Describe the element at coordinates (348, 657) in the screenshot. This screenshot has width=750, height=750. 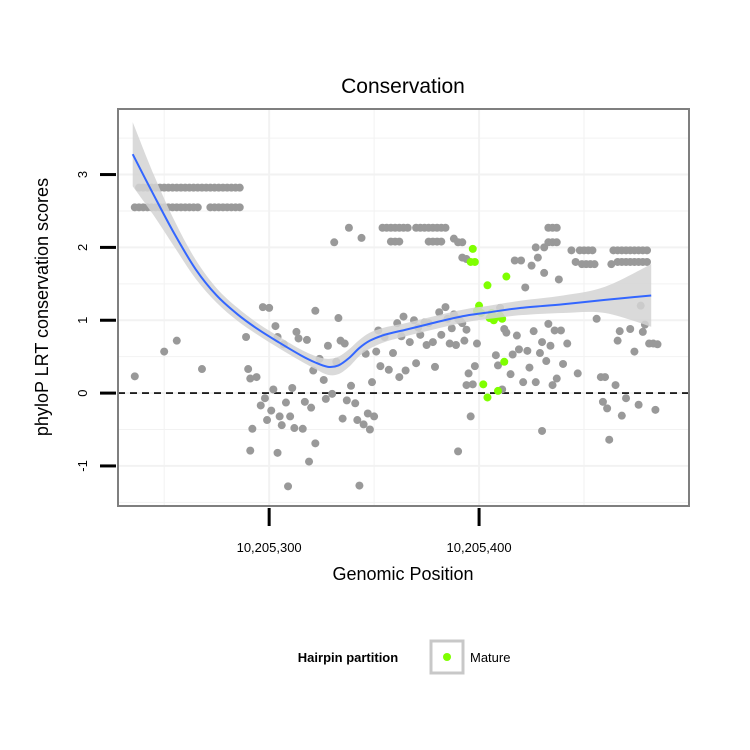
I see `legend-title: Hairpin partition` at that location.